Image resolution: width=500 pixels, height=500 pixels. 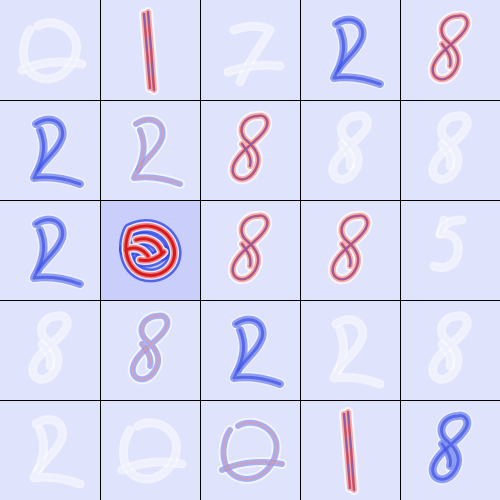 I want to click on saliency-cell-r3-c2, so click(x=150, y=250).